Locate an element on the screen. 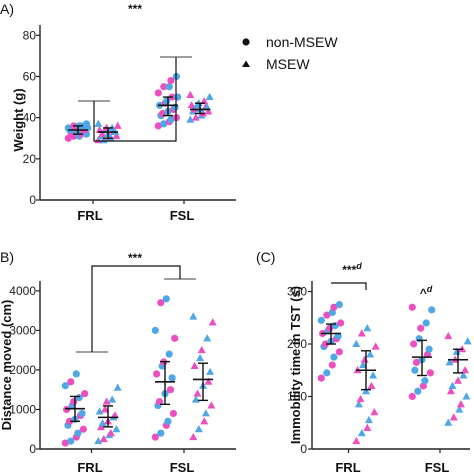 The width and height of the screenshot is (474, 474). y-tick-label: 1000 is located at coordinates (22, 409).